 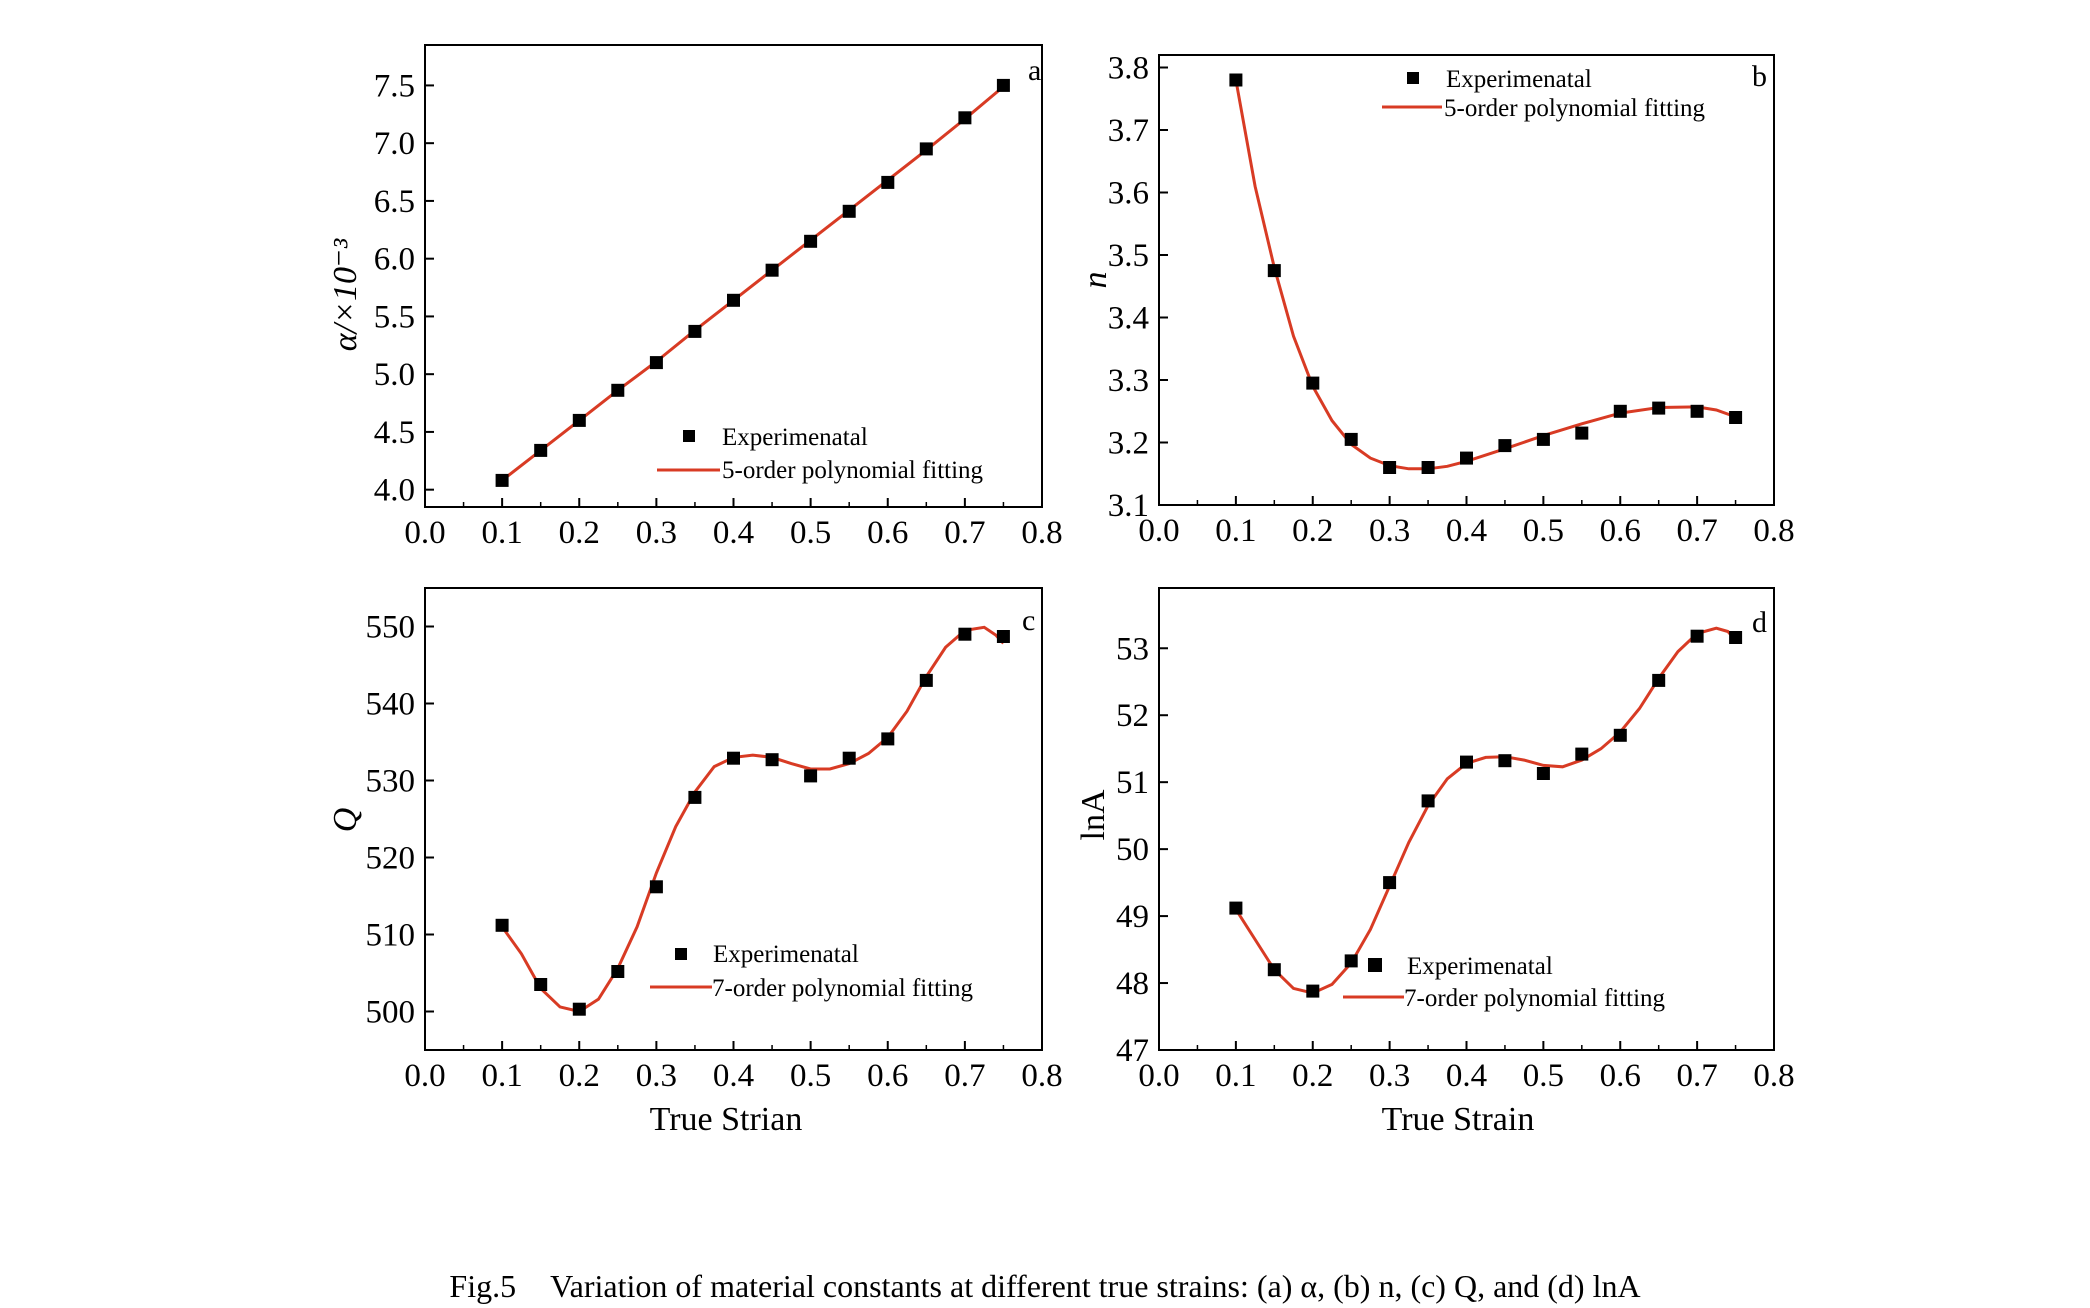 I want to click on panel-b-legend-scatter-label: Experimenatal, so click(x=1519, y=79).